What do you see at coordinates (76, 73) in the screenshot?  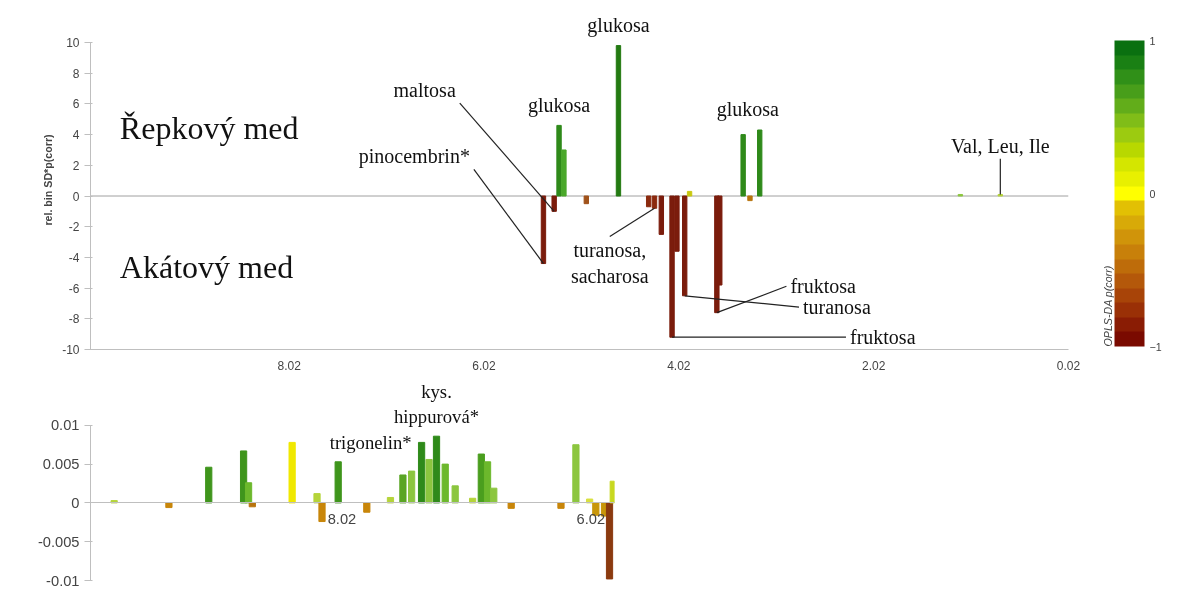 I see `y-tick-label: 8` at bounding box center [76, 73].